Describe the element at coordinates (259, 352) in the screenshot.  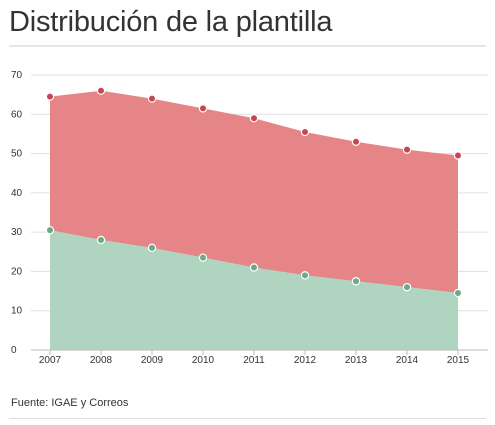
I see `x-axis` at that location.